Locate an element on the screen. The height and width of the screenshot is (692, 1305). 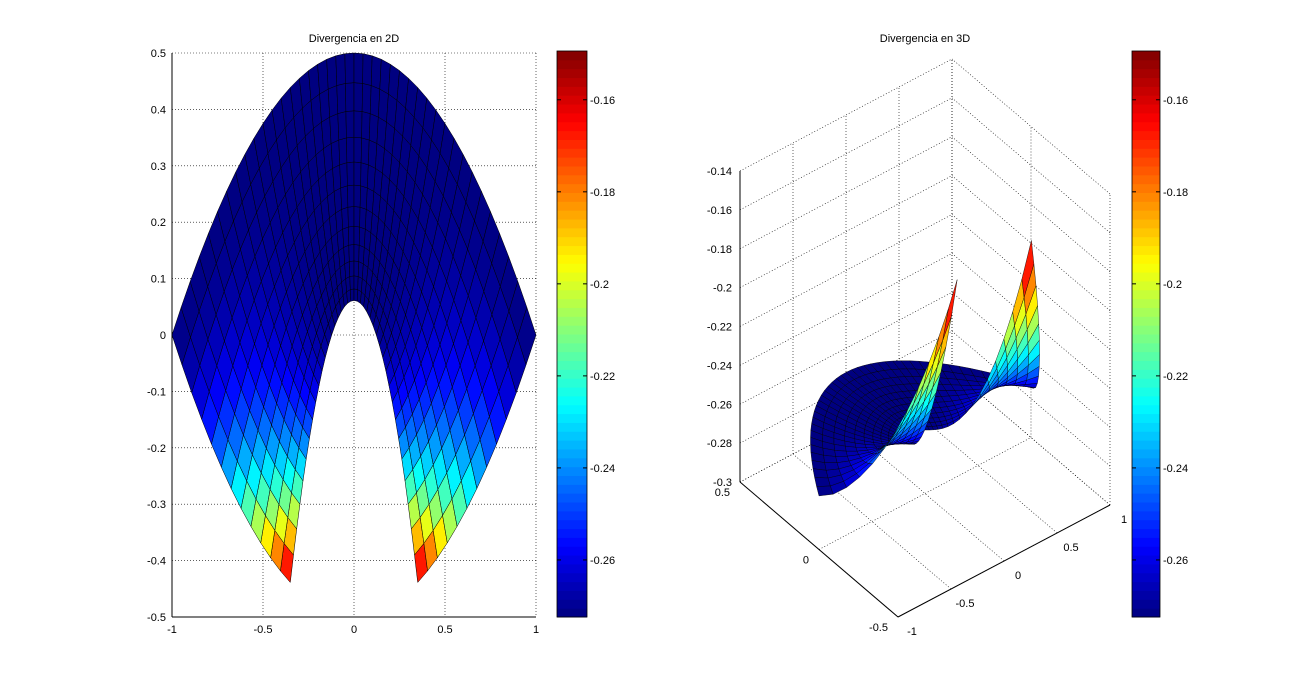
z-tick-label: -0.18 is located at coordinates (719, 250).